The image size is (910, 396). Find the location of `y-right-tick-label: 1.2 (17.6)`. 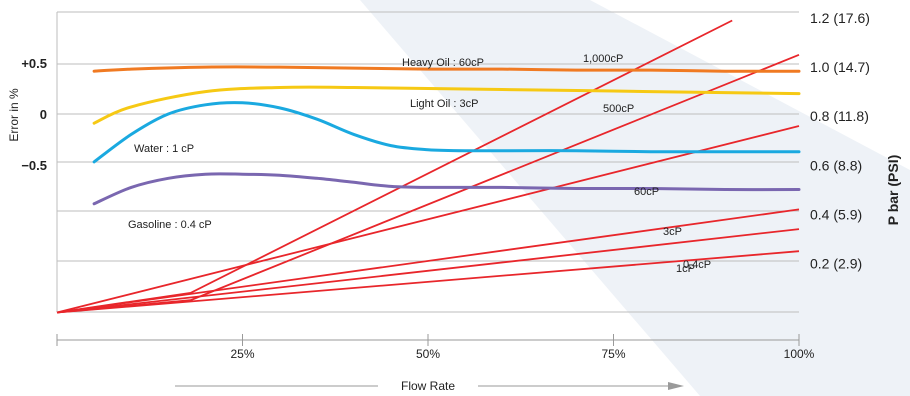

y-right-tick-label: 1.2 (17.6) is located at coordinates (840, 18).